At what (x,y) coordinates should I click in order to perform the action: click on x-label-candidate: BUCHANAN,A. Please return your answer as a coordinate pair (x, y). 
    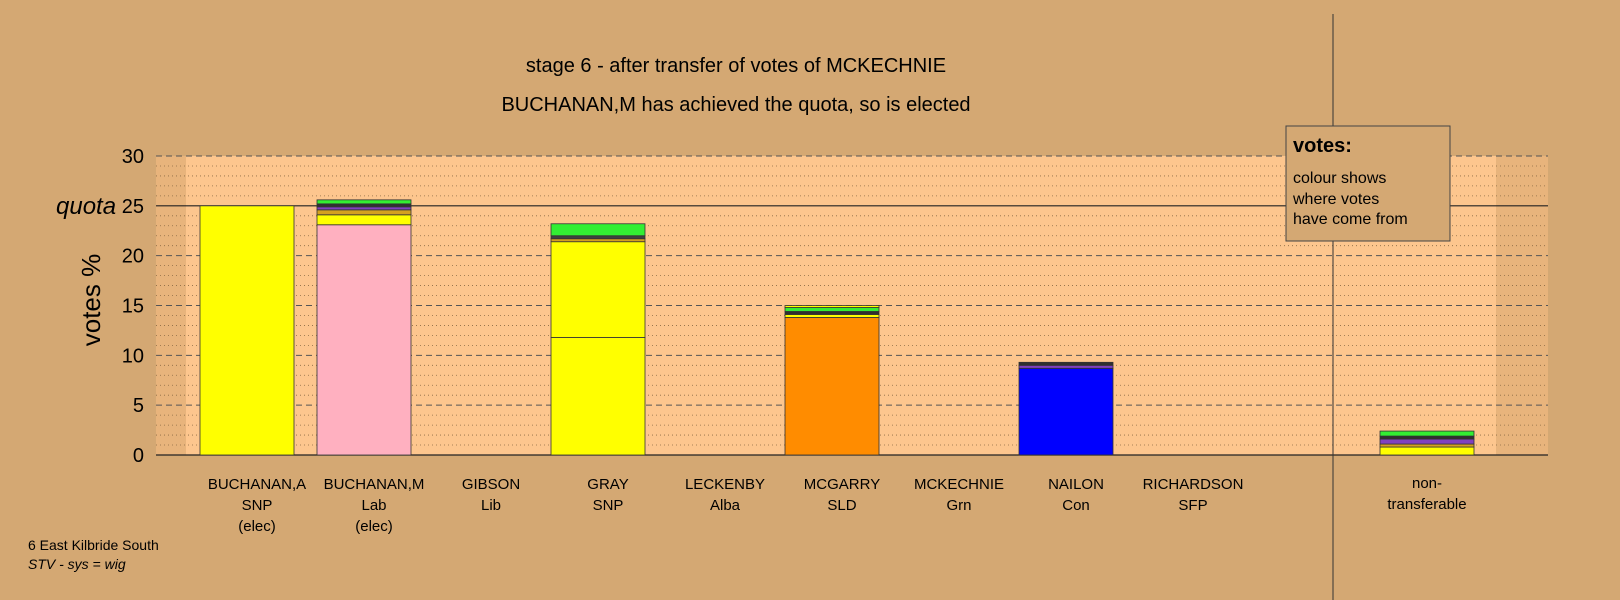
    Looking at the image, I should click on (257, 484).